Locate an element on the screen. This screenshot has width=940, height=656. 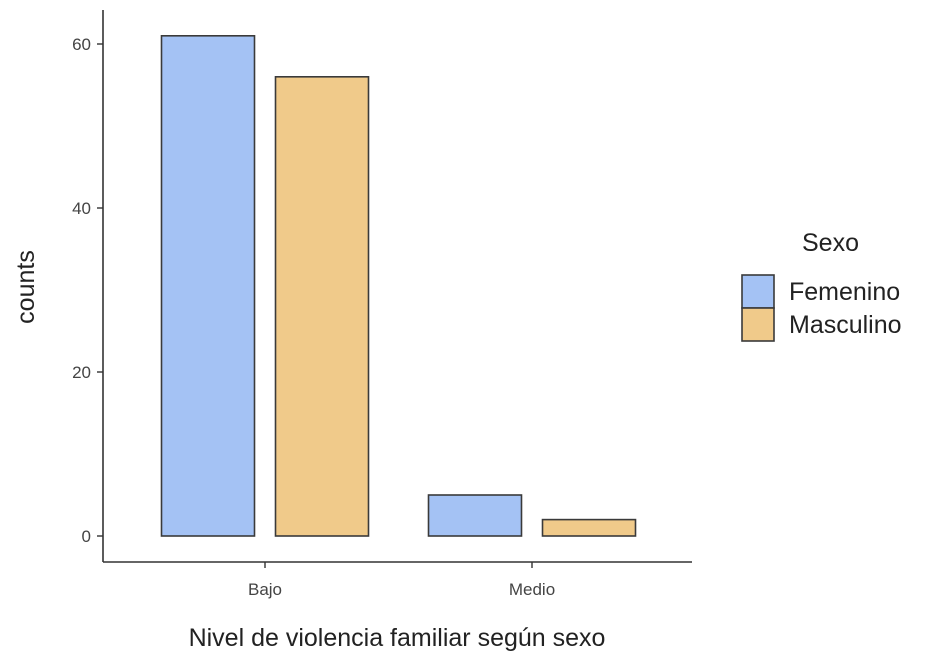
legend: Sexo Femenino Masculino is located at coordinates (821, 285).